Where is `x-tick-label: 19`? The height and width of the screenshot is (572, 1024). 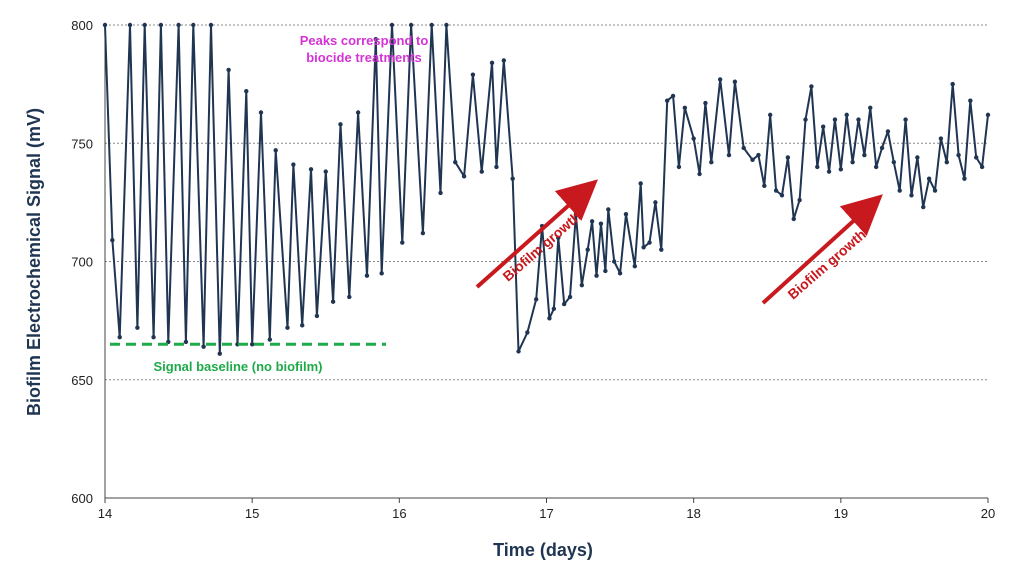 x-tick-label: 19 is located at coordinates (841, 513).